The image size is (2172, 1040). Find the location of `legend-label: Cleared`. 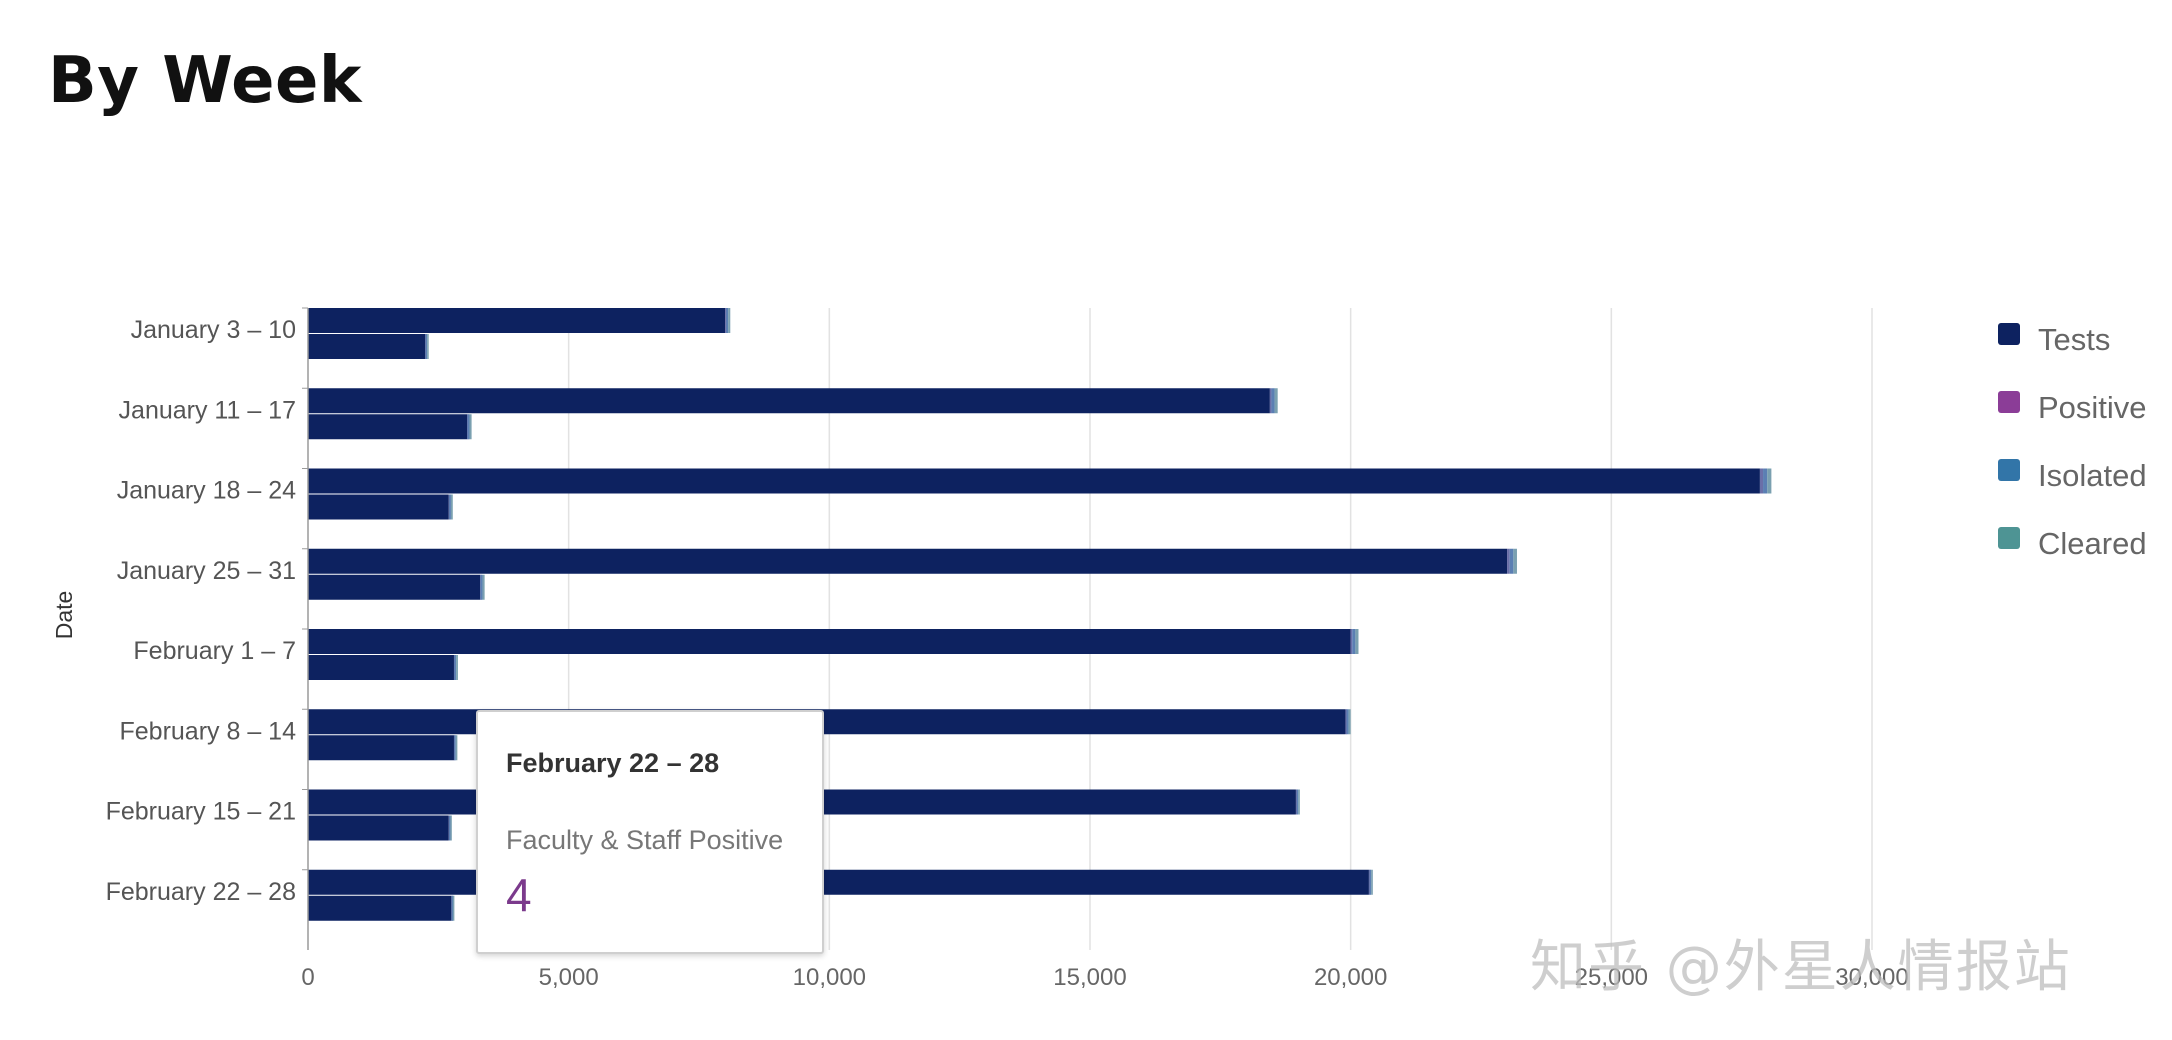

legend-label: Cleared is located at coordinates (2092, 543).